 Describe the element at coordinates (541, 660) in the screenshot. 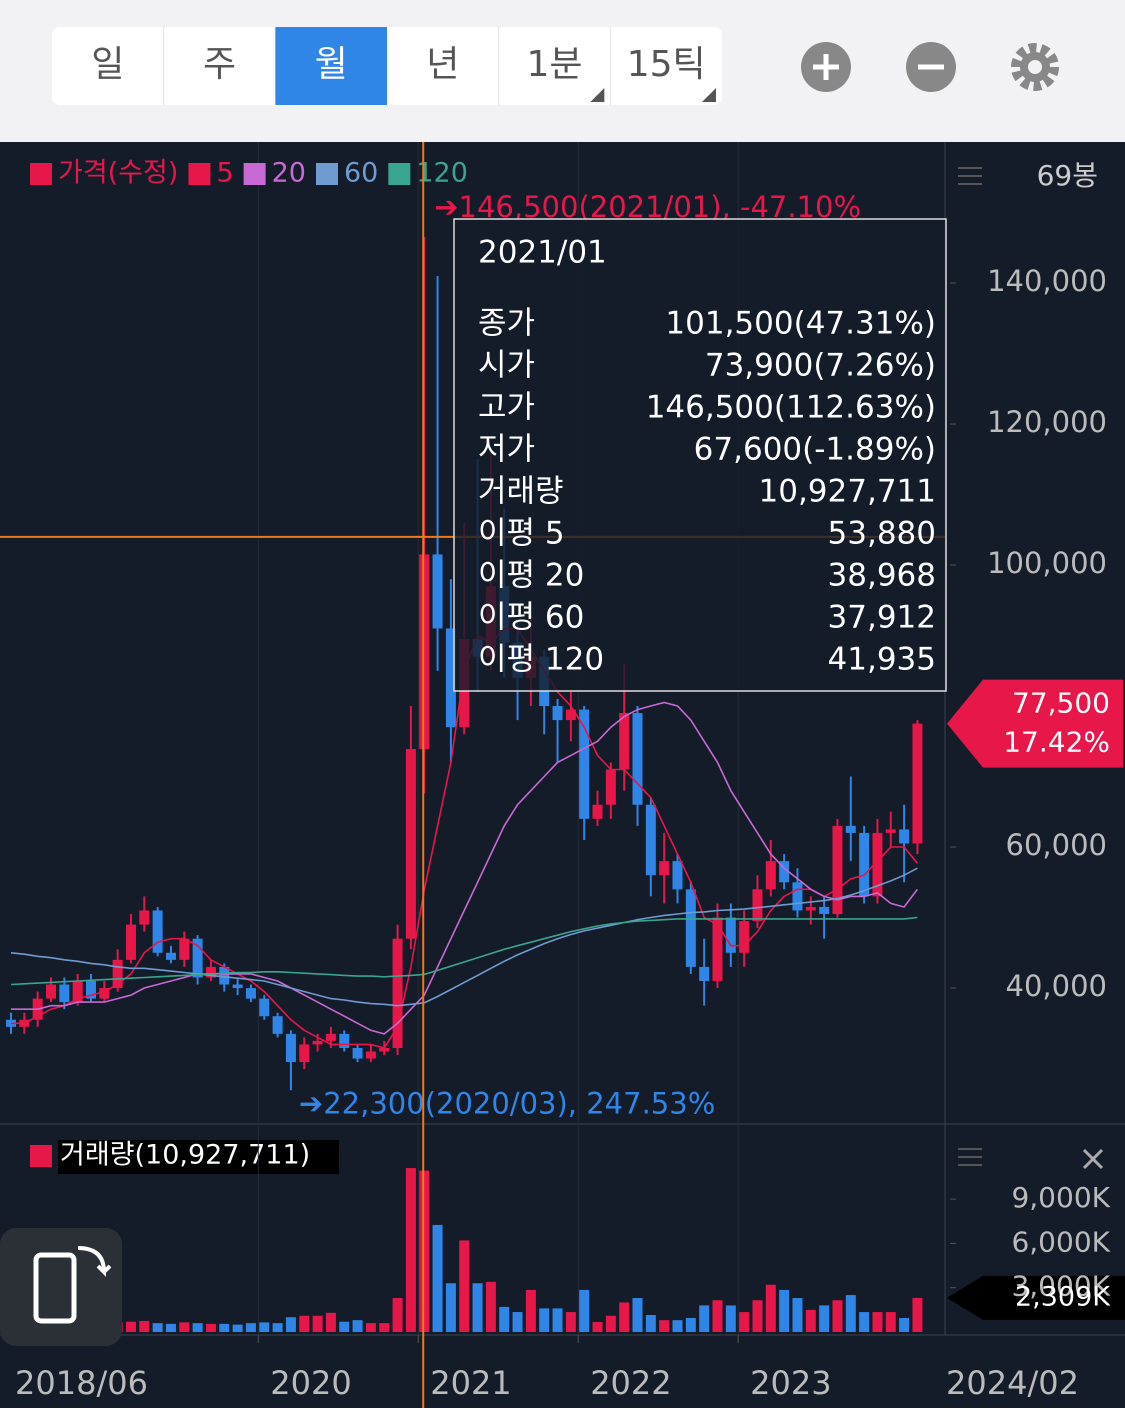

I see `tooltip-label: 이평 120` at that location.